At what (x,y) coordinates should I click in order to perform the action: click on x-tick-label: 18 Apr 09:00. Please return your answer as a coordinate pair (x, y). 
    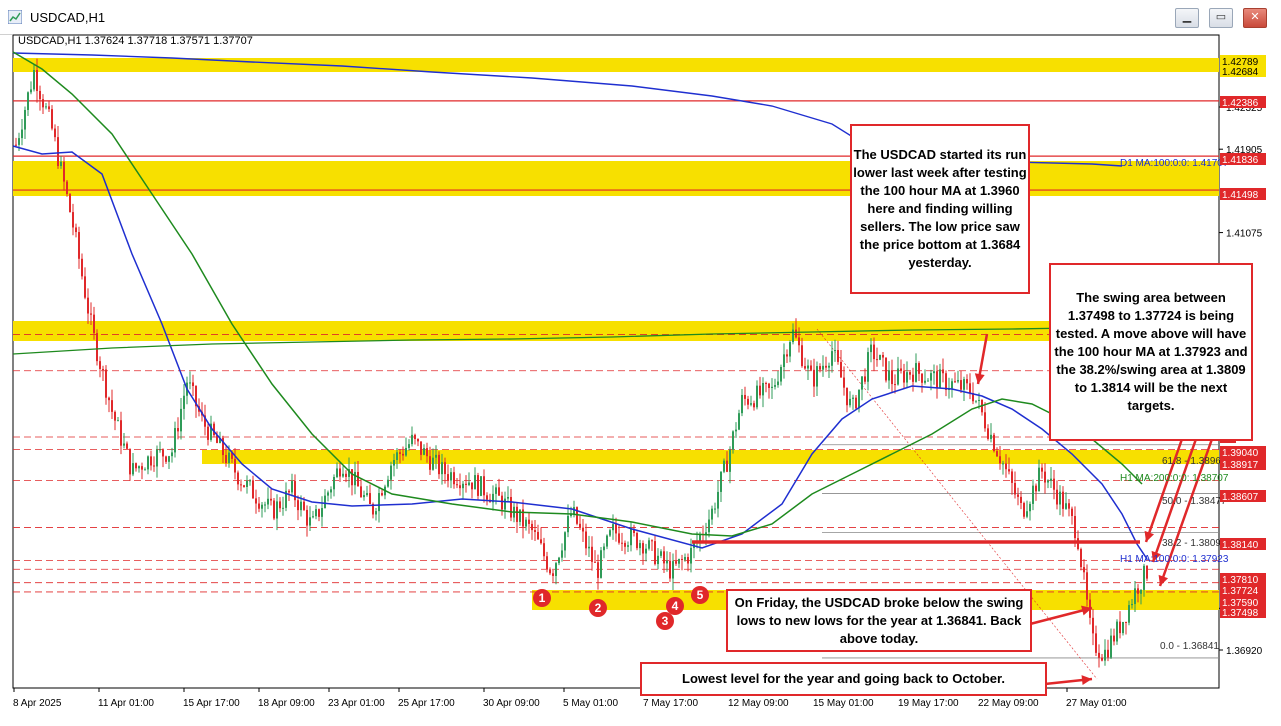
    Looking at the image, I should click on (286, 703).